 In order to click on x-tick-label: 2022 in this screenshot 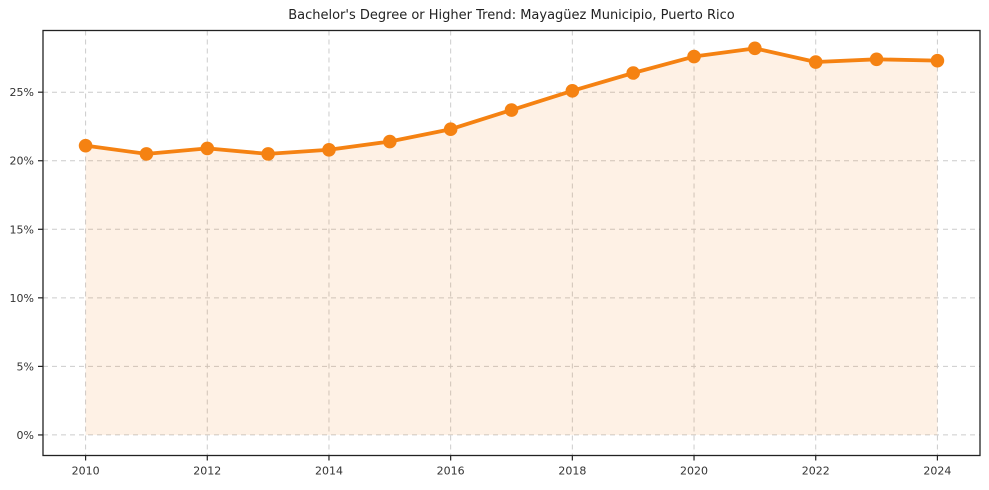, I will do `click(816, 471)`.